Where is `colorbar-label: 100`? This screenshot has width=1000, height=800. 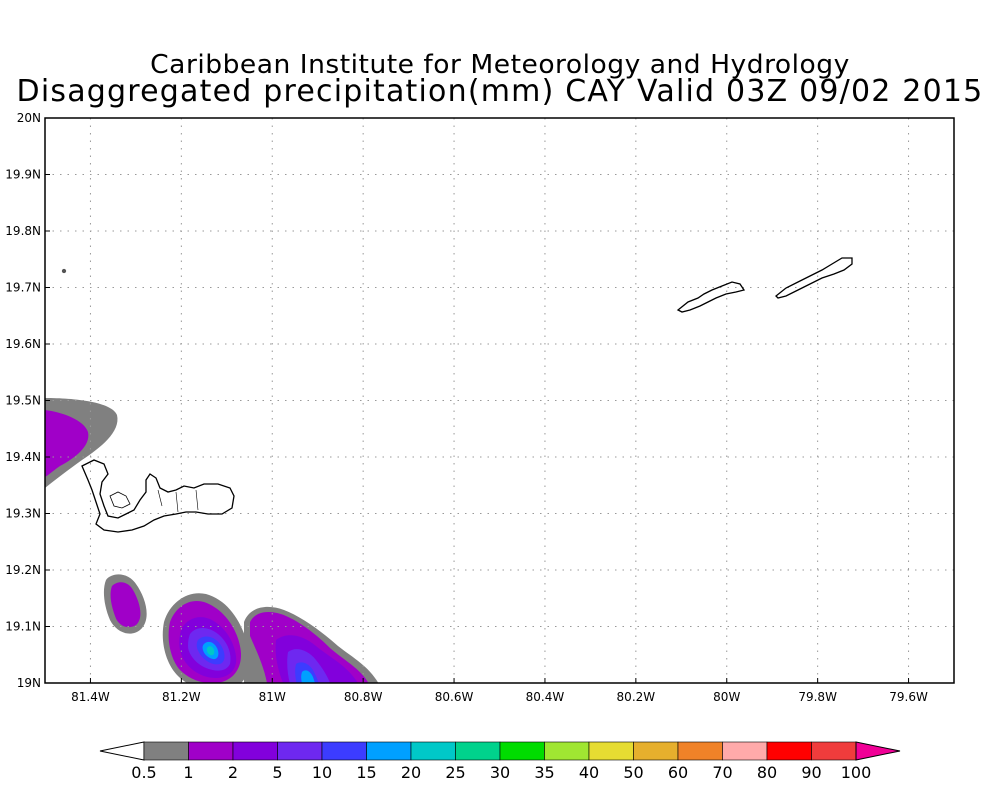 colorbar-label: 100 is located at coordinates (856, 772).